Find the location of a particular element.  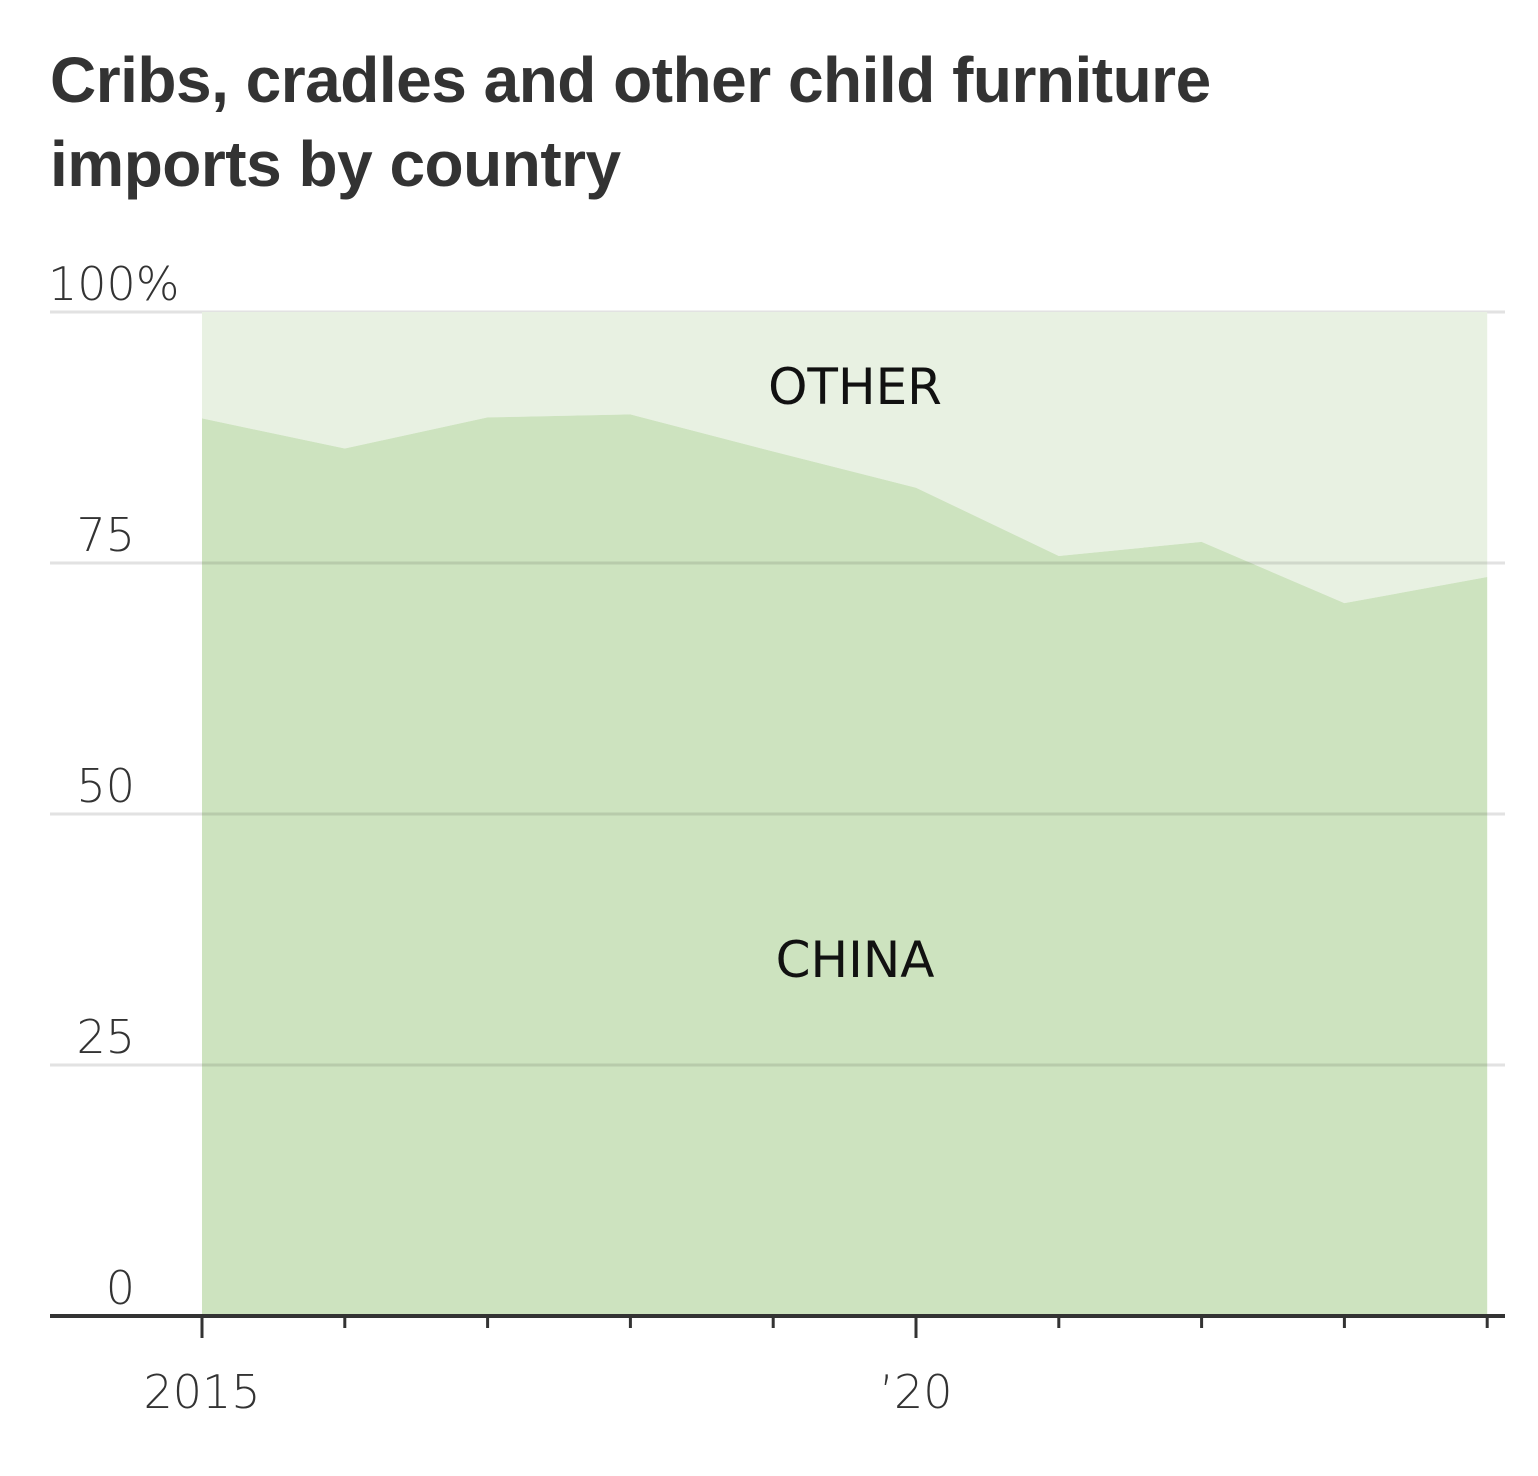

label-china: CHINA is located at coordinates (855, 960).